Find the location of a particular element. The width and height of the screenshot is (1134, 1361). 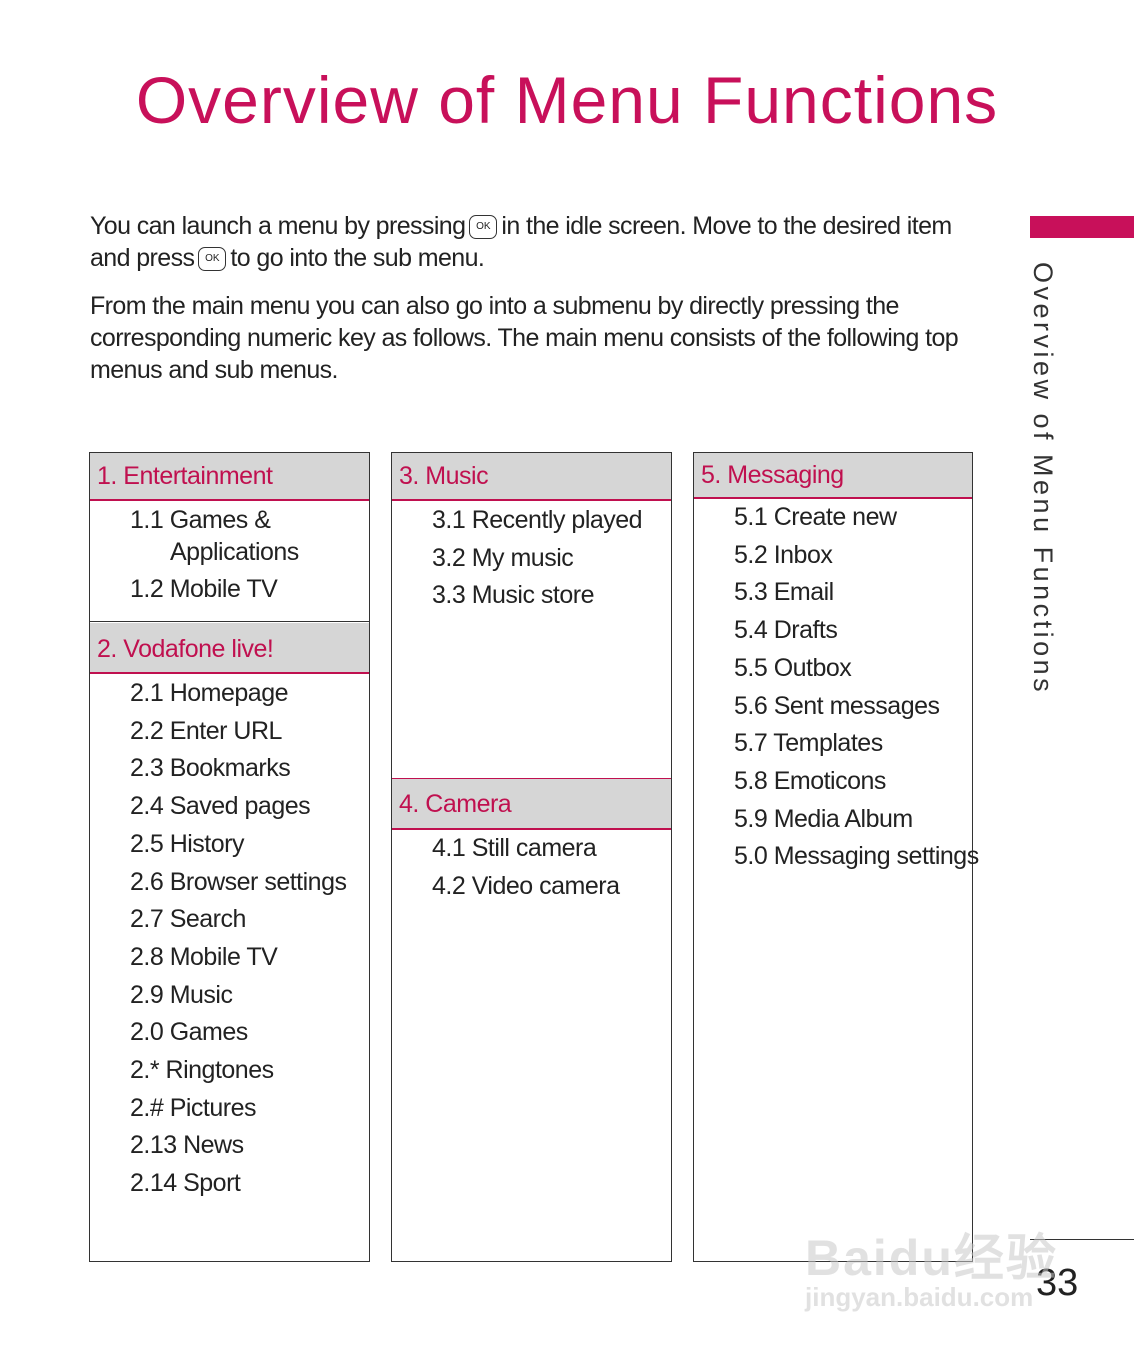

divider is located at coordinates (229, 621).